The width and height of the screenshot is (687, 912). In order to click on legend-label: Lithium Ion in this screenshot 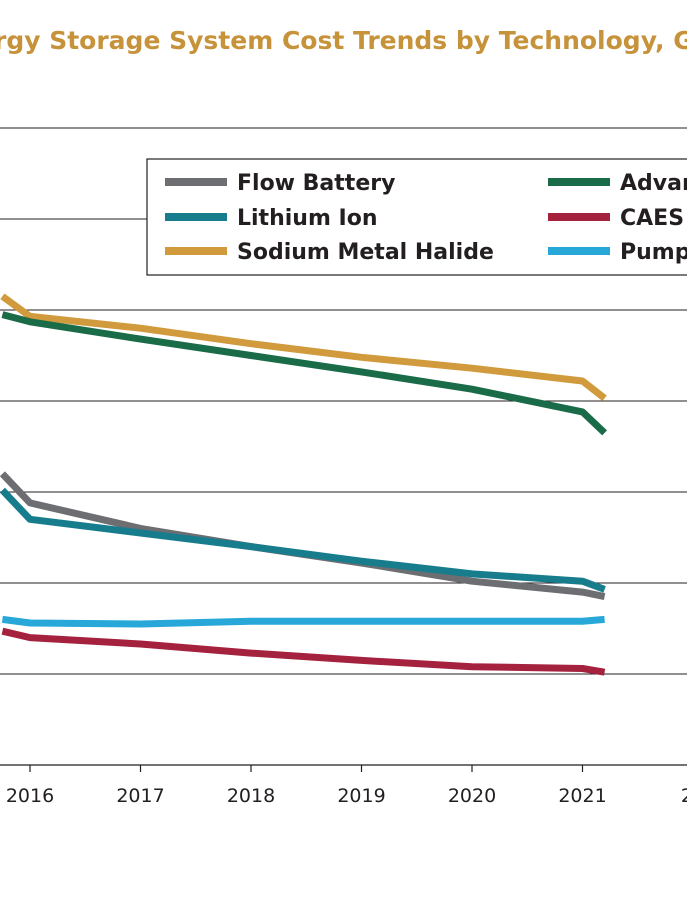, I will do `click(307, 218)`.